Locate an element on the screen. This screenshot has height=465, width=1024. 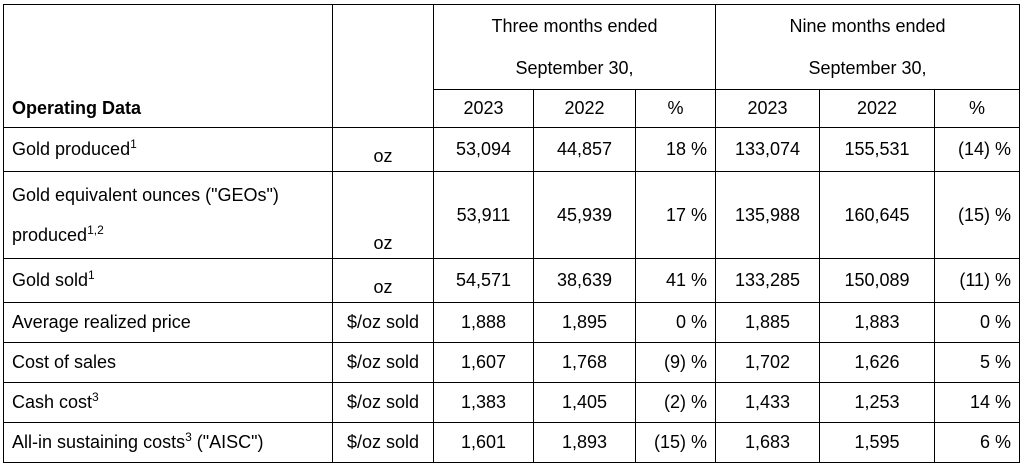
npct-value: (14) % is located at coordinates (977, 149).